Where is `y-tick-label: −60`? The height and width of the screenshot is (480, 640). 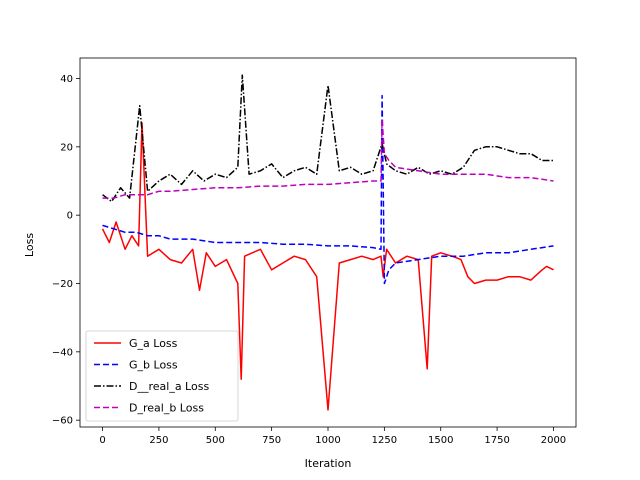
y-tick-label: −60 is located at coordinates (62, 421).